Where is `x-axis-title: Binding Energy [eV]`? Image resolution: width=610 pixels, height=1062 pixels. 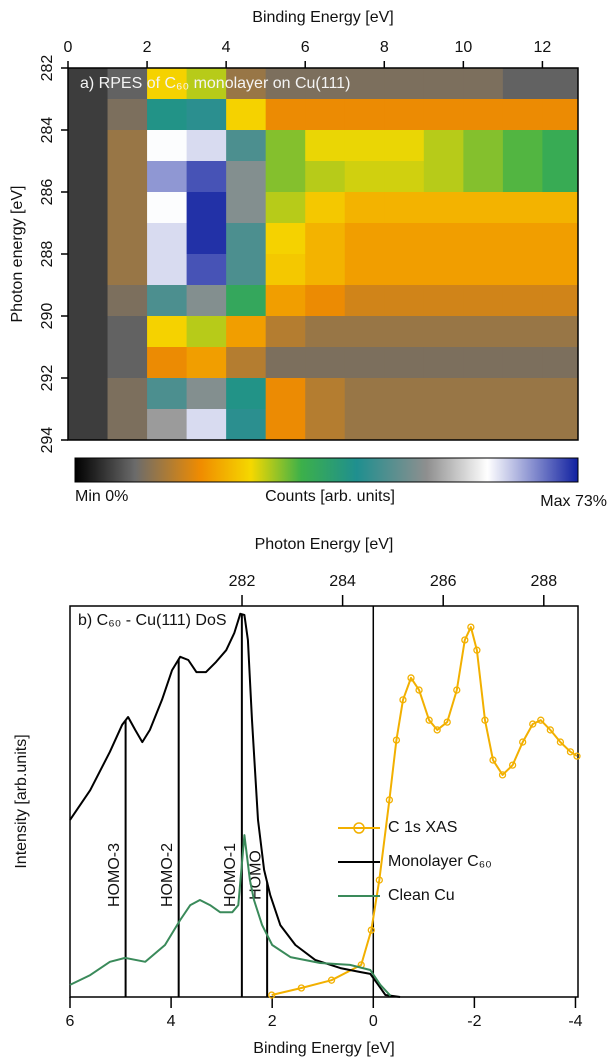
x-axis-title: Binding Energy [eV] is located at coordinates (323, 1048).